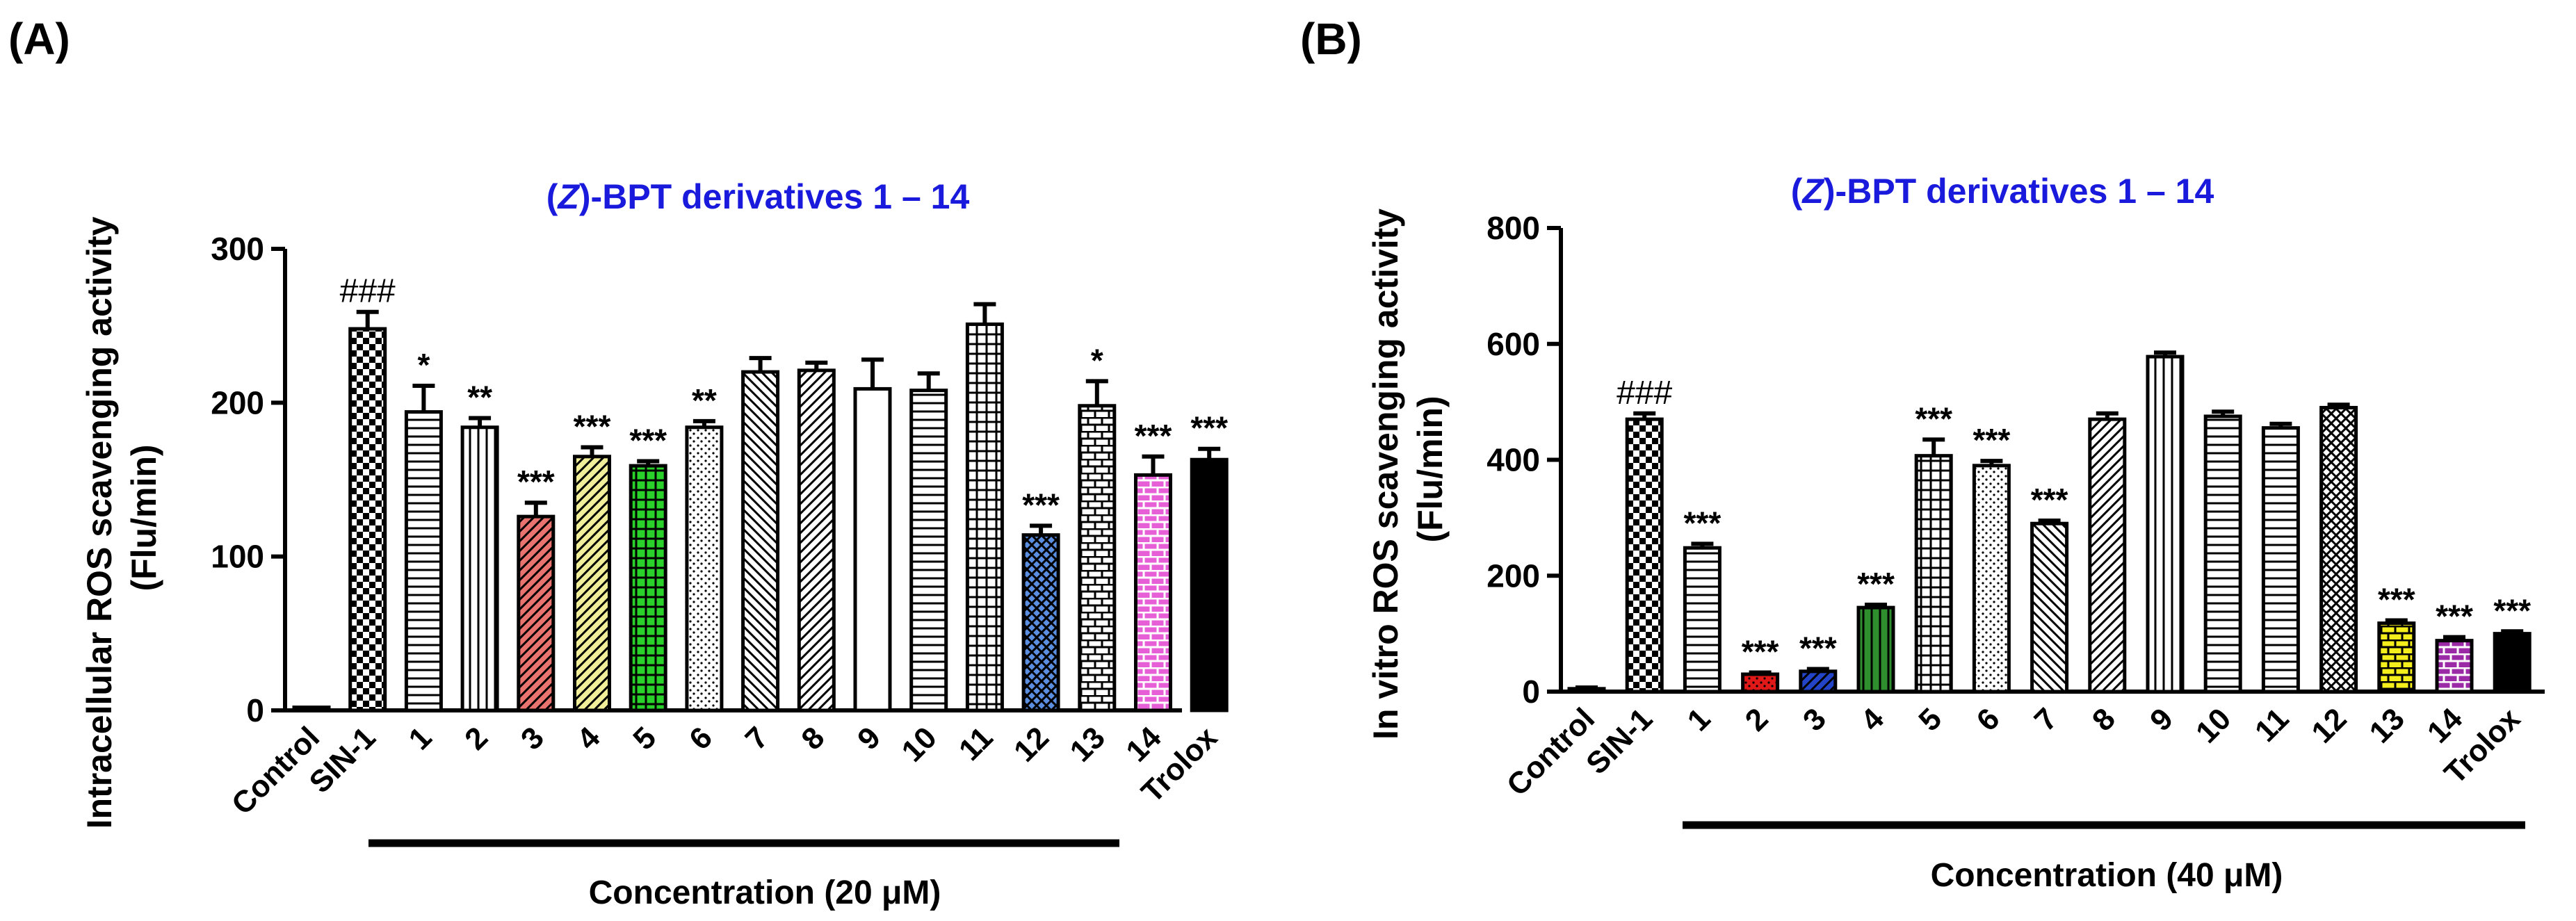  Describe the element at coordinates (1513, 344) in the screenshot. I see `y-tick-label: 600` at that location.